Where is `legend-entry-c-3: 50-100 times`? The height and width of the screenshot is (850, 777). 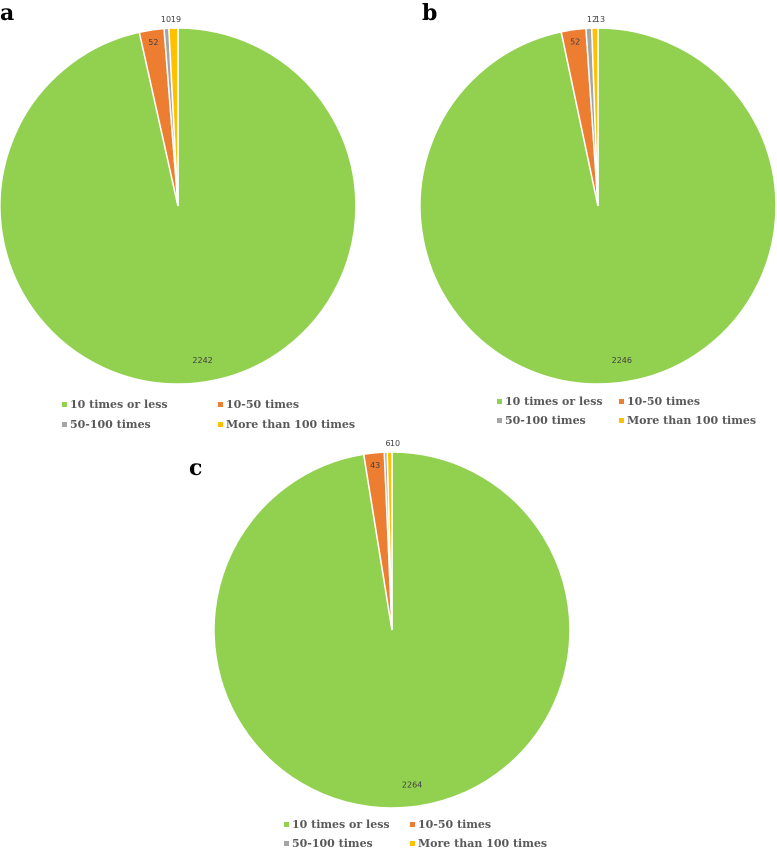
legend-entry-c-3: 50-100 times is located at coordinates (332, 843).